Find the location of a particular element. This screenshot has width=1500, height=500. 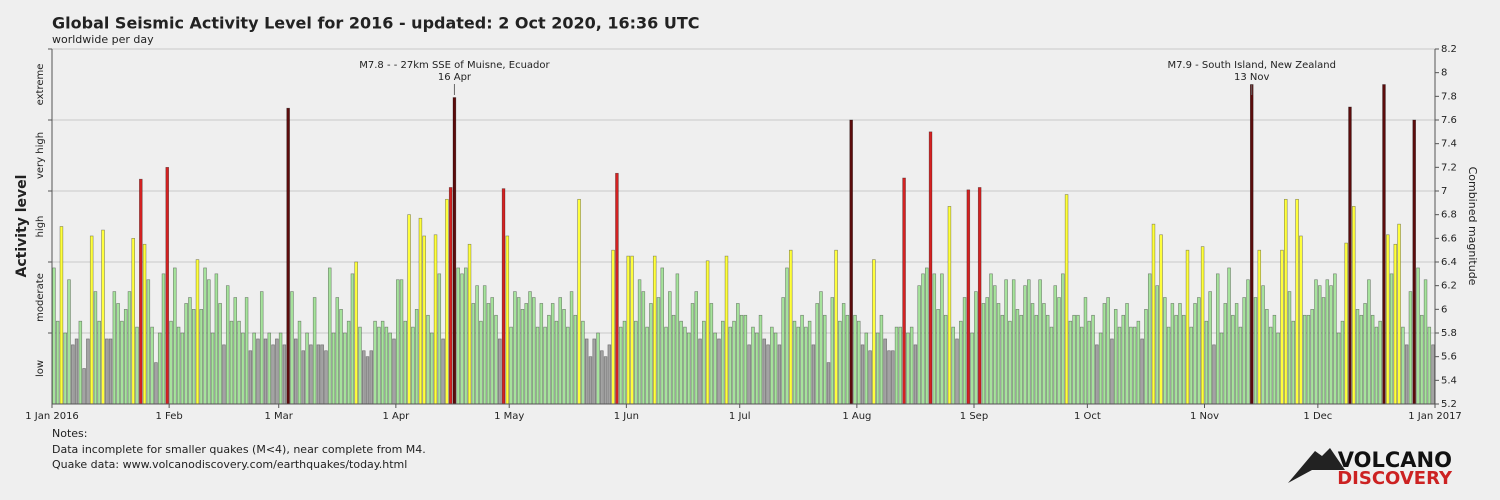

y2-tick-label: 5.4 is located at coordinates (1449, 380).